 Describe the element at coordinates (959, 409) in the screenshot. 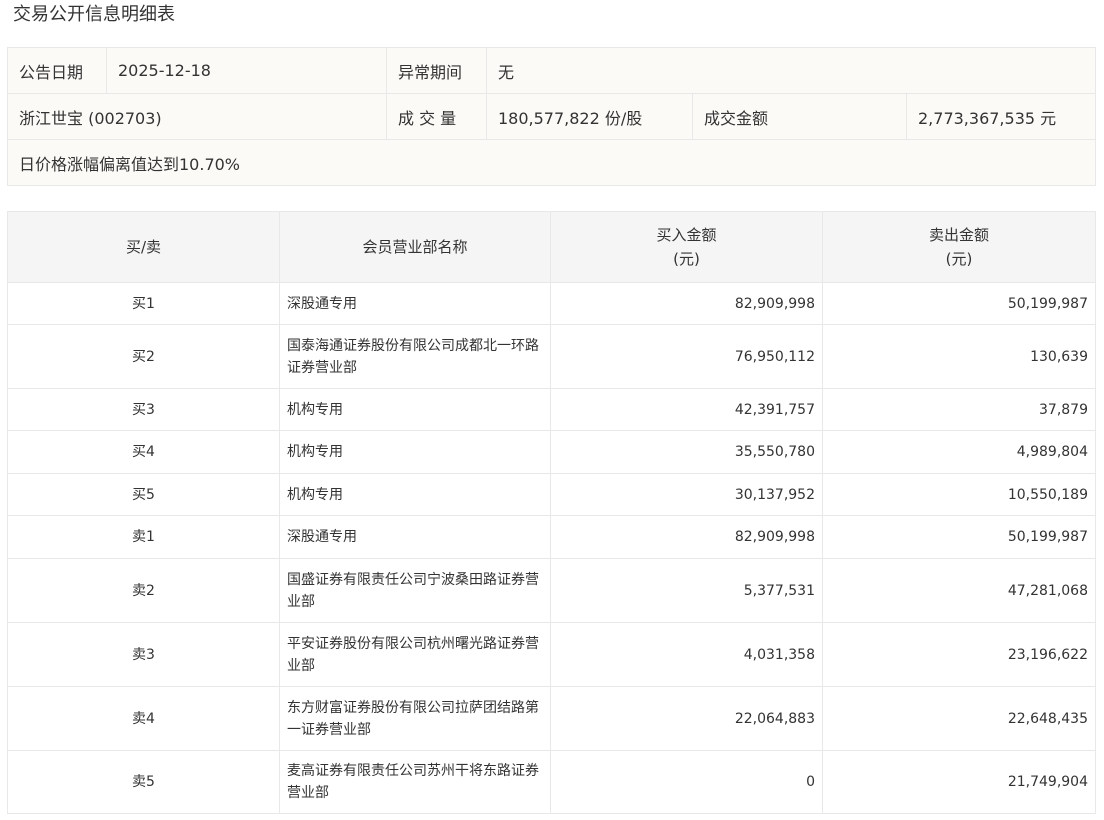

I see `sell-amount-cell: 37,879` at that location.